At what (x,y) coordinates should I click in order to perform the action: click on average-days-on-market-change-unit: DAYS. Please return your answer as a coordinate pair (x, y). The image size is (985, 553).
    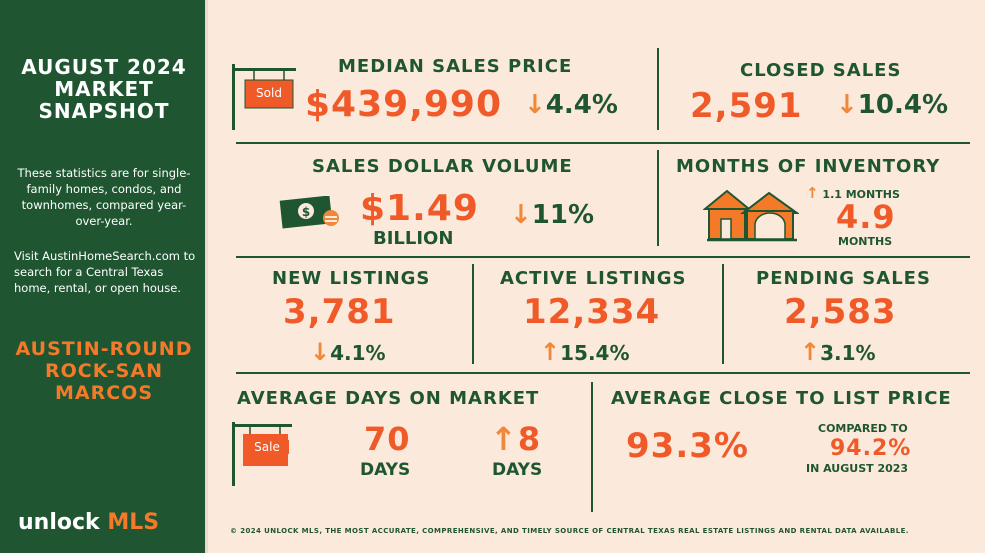
    Looking at the image, I should click on (517, 470).